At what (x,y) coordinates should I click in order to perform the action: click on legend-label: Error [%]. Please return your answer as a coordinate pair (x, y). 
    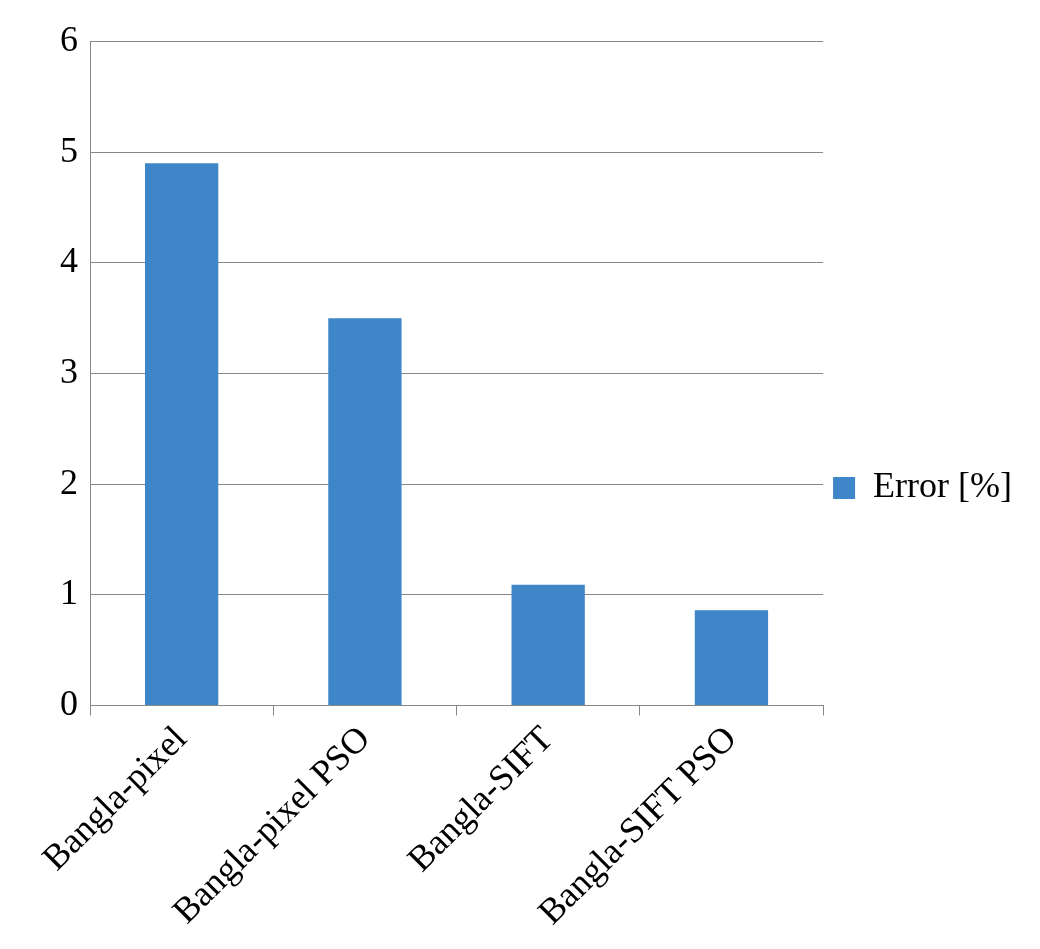
    Looking at the image, I should click on (942, 485).